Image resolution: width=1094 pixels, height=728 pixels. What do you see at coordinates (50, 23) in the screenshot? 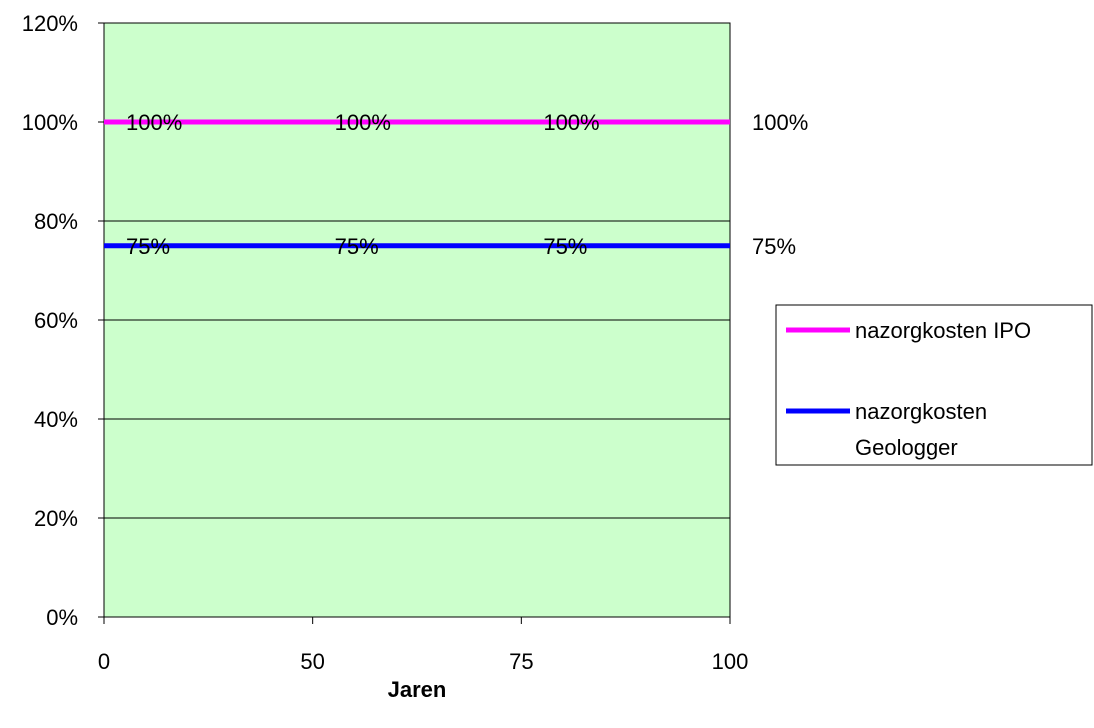
I see `y-tick-label: 120%` at bounding box center [50, 23].